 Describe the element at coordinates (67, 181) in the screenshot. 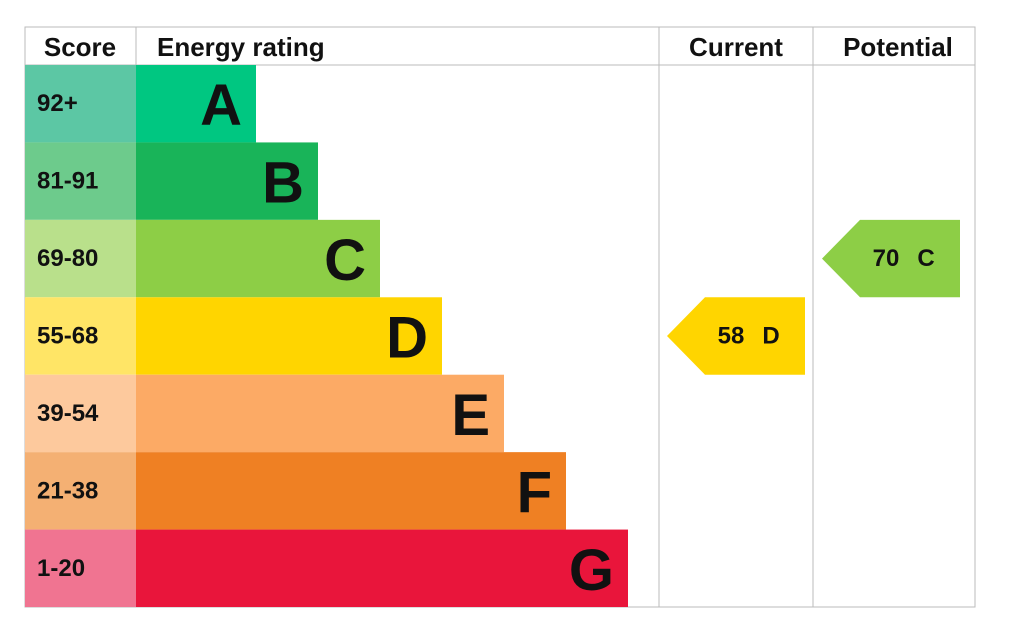

I see `score-label: 81-91` at that location.